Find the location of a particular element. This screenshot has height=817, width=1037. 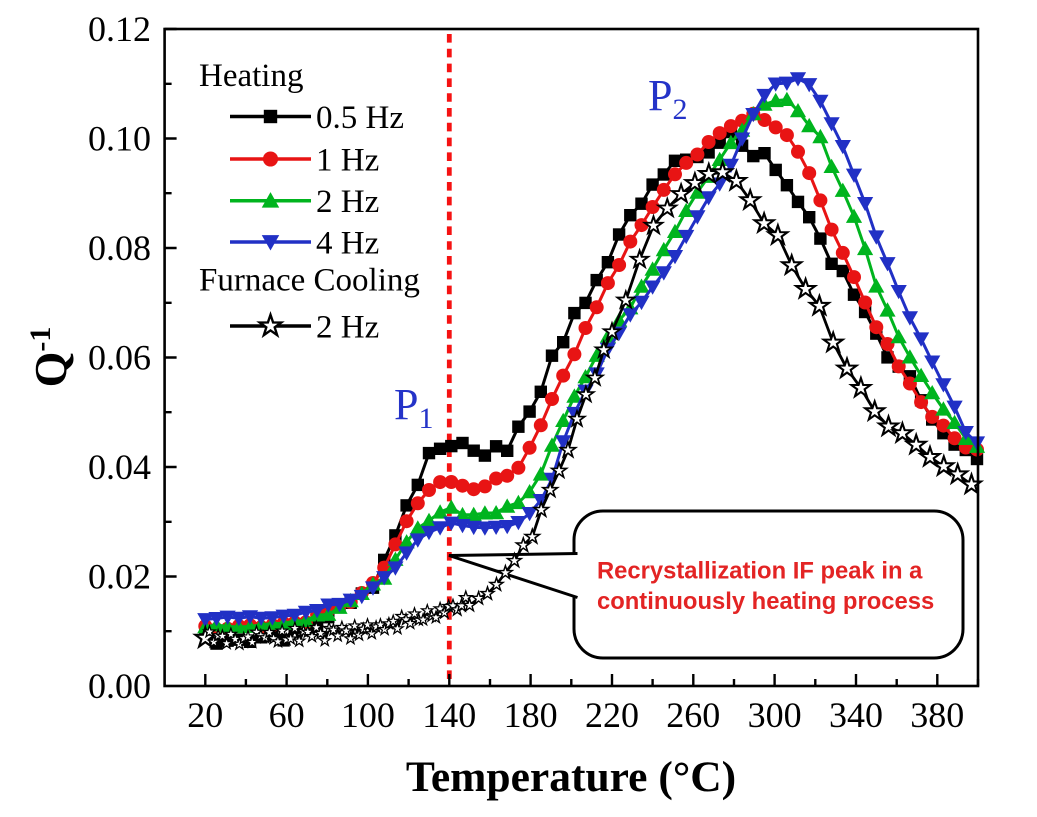

svg-text: 0.12 is located at coordinates (119, 29).